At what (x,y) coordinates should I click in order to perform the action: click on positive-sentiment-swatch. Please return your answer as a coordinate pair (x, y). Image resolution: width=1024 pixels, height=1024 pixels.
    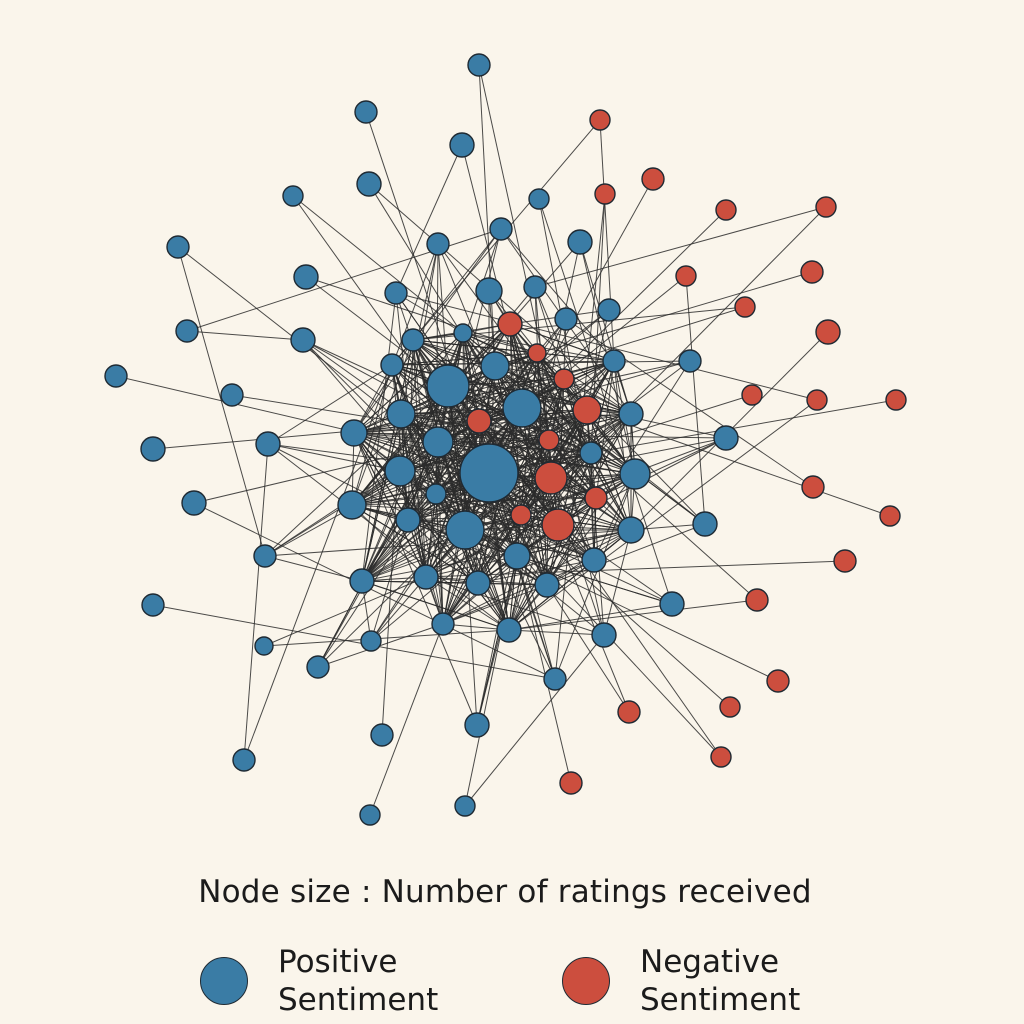
    Looking at the image, I should click on (224, 981).